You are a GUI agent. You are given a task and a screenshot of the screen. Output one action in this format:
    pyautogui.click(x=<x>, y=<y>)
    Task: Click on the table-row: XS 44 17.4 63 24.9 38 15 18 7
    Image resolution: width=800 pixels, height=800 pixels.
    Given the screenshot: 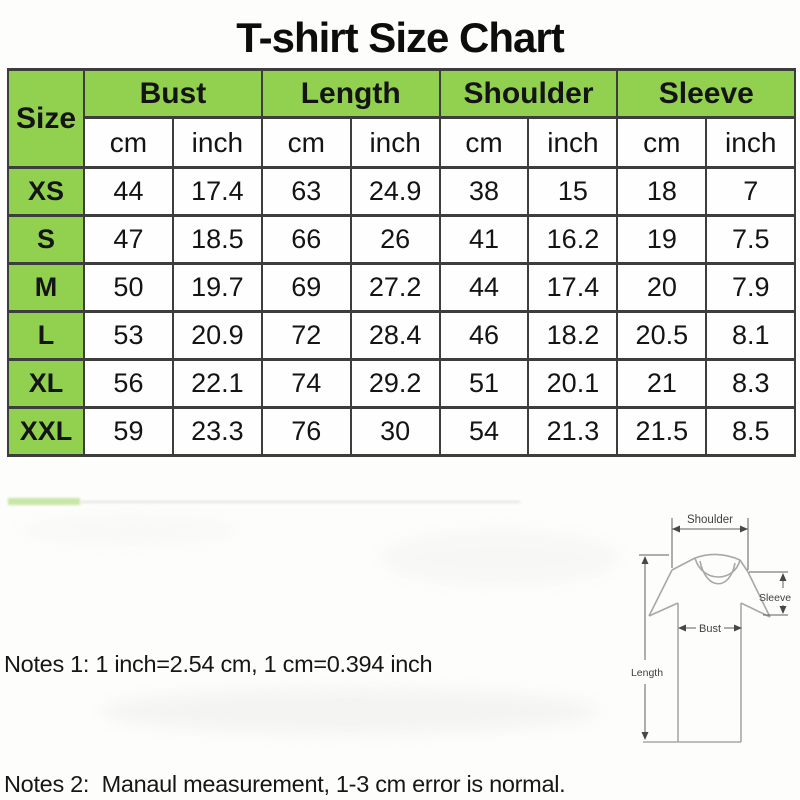 What is the action you would take?
    pyautogui.click(x=402, y=191)
    